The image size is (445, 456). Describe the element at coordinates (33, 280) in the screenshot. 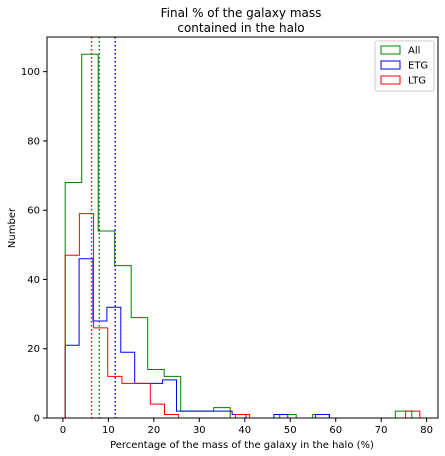

I see `y-tick-label: 40` at that location.